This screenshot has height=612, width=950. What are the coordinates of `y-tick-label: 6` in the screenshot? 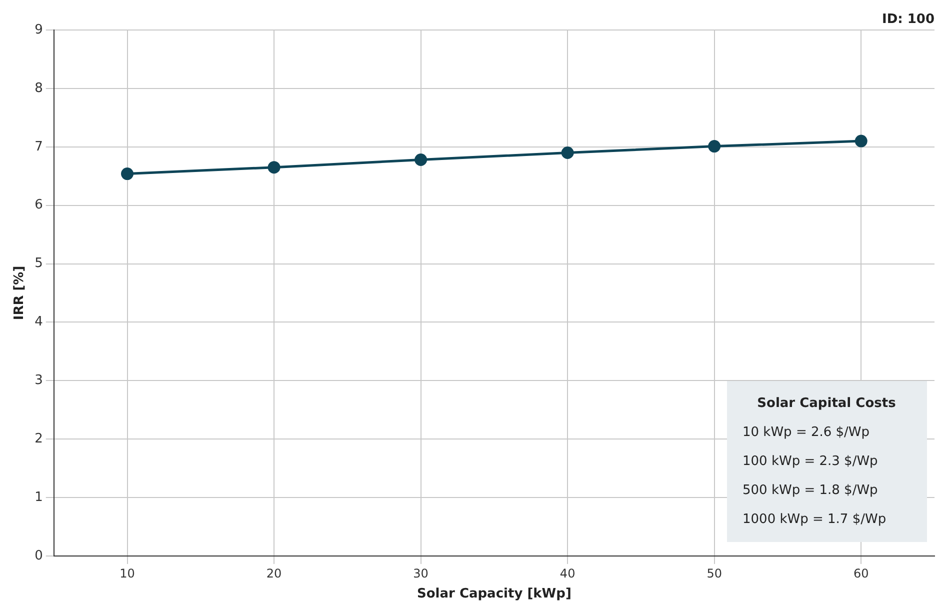 It's located at (38, 205).